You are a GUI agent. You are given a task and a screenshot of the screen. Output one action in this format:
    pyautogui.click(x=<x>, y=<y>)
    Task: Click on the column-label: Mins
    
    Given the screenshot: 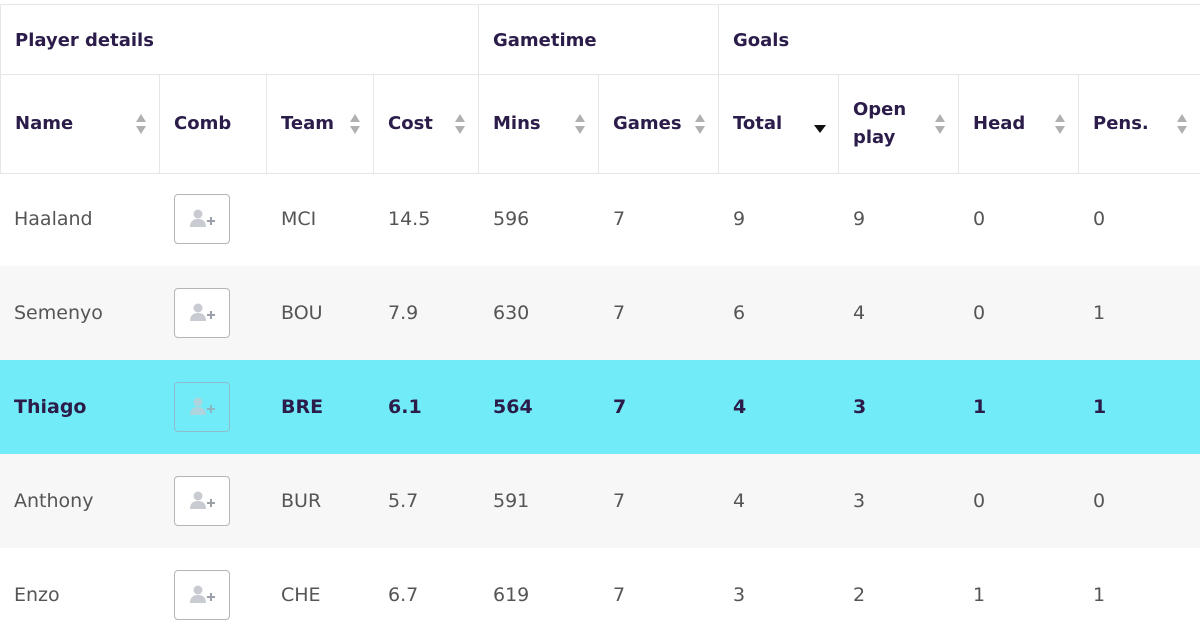 What is the action you would take?
    pyautogui.click(x=517, y=123)
    